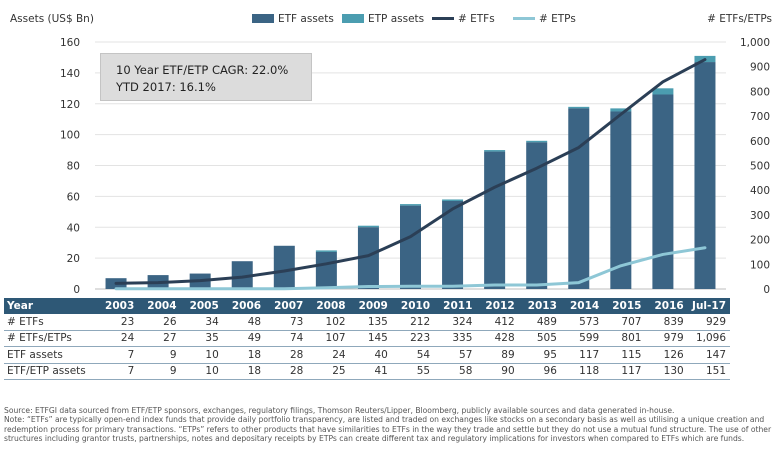 The width and height of the screenshot is (777, 457). Describe the element at coordinates (244, 338) in the screenshot. I see `value-cell: 49` at that location.